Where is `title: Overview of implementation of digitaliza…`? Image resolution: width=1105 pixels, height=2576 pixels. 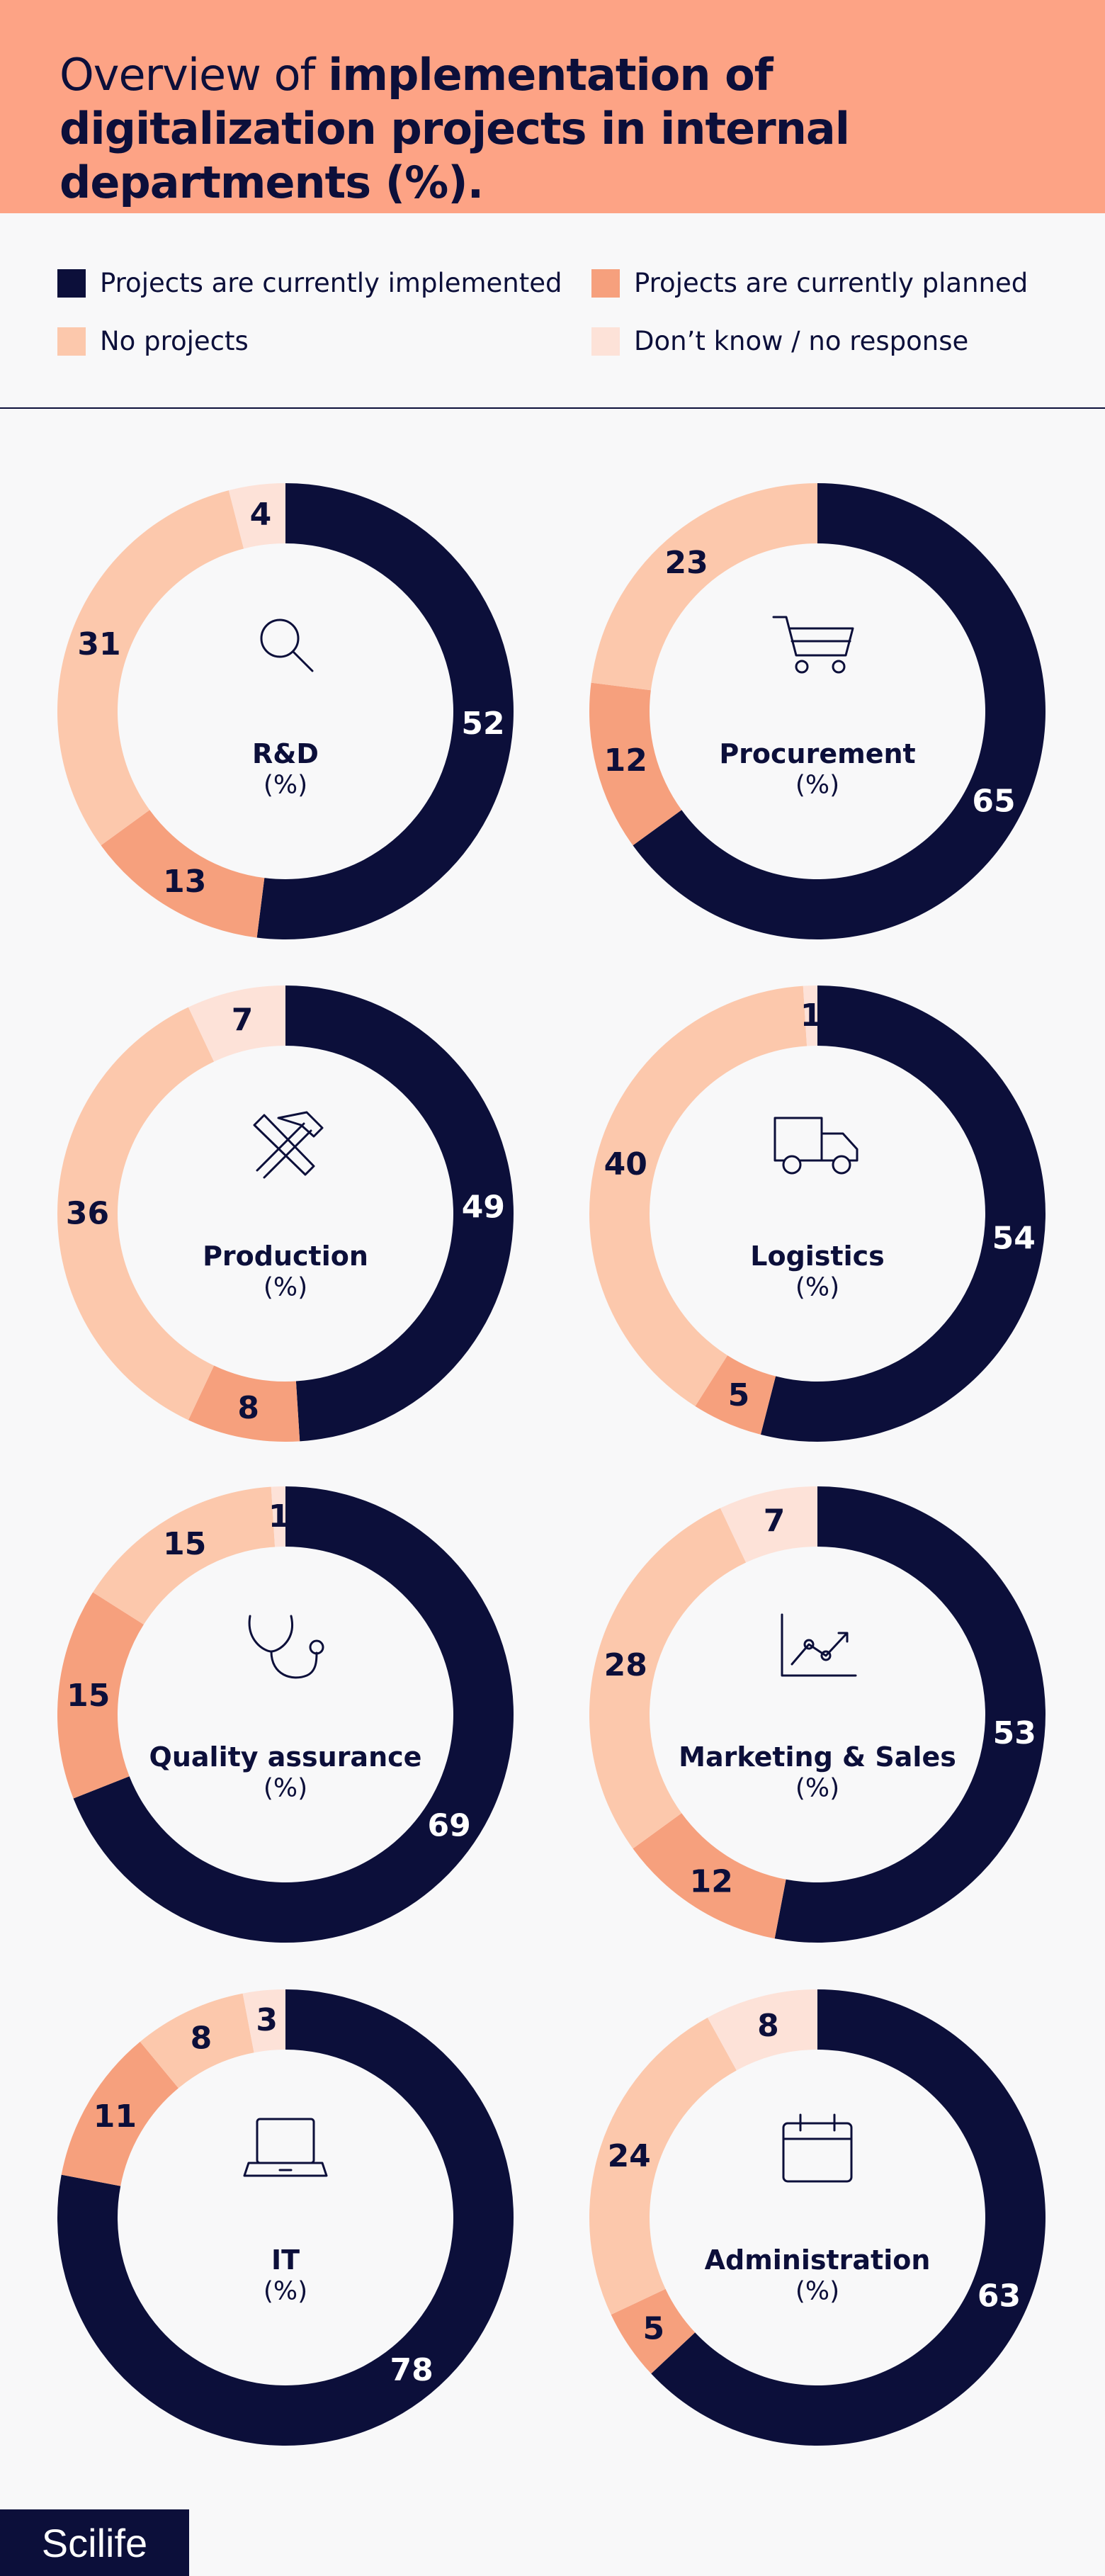
title: Overview of implementation of digitaliza… is located at coordinates (570, 129).